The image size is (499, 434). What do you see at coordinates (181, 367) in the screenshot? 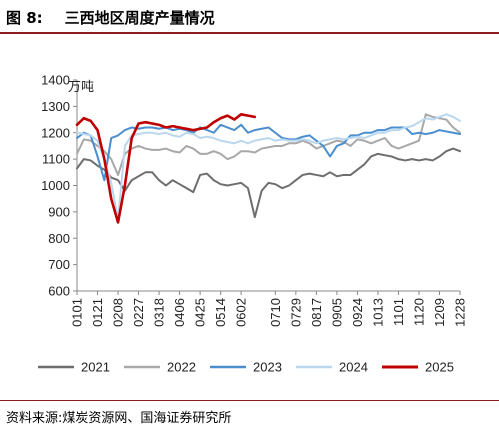
I see `legend-label-2022: 2022` at bounding box center [181, 367].